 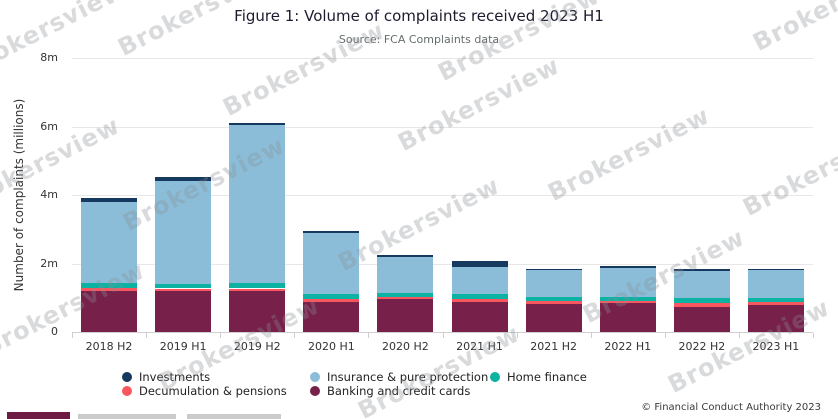 I want to click on x-axis-label: 2020 H1, so click(x=331, y=346).